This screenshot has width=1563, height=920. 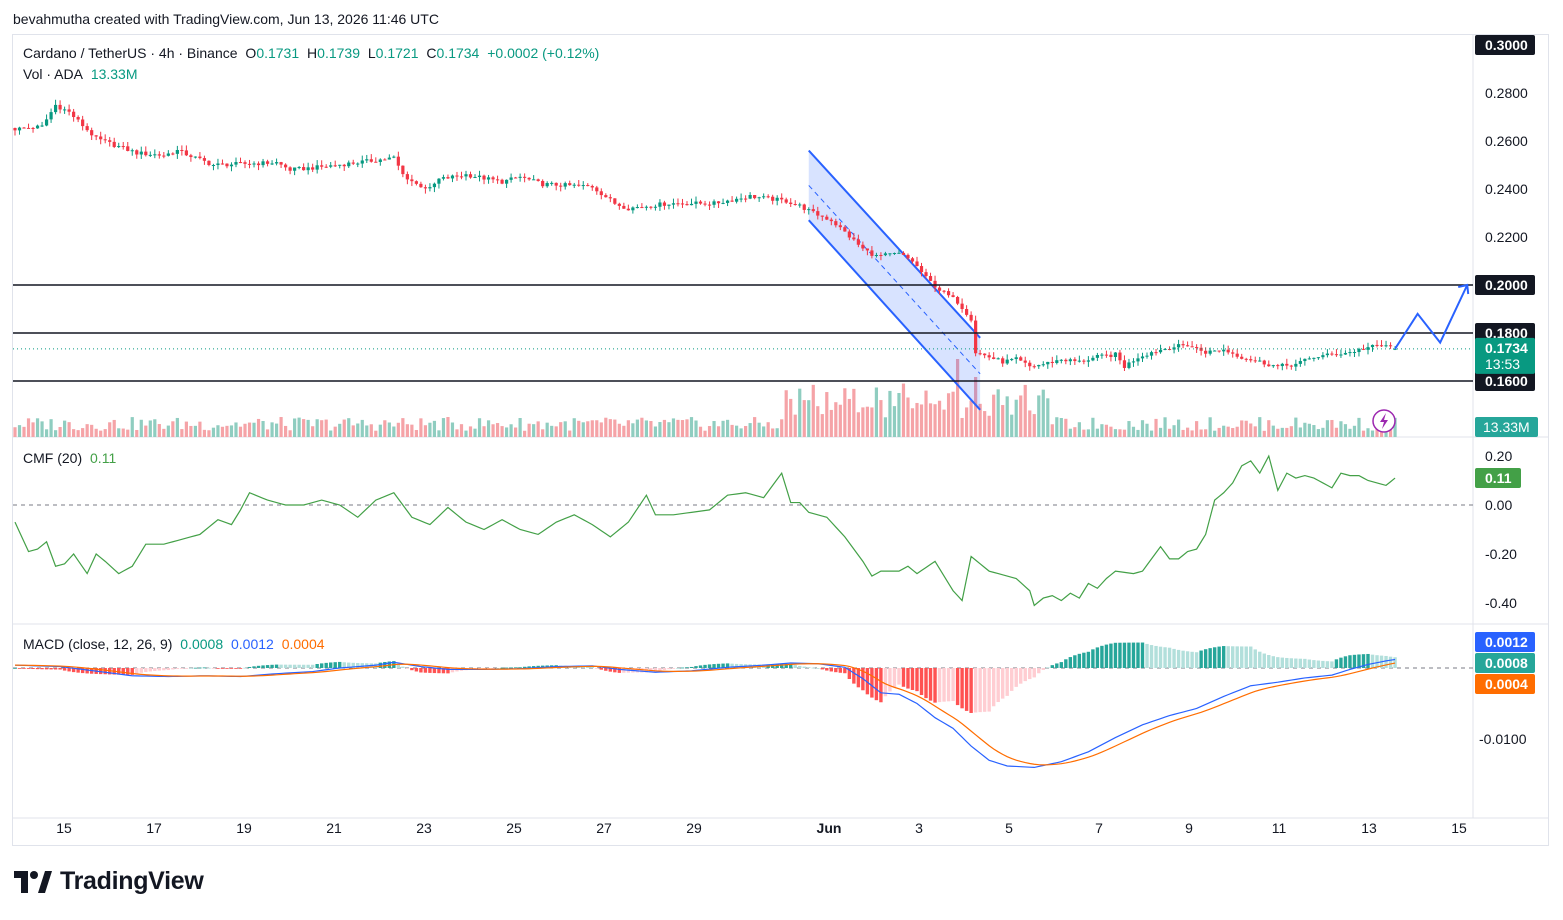 I want to click on tradingview-logo: TradingView, so click(x=109, y=881).